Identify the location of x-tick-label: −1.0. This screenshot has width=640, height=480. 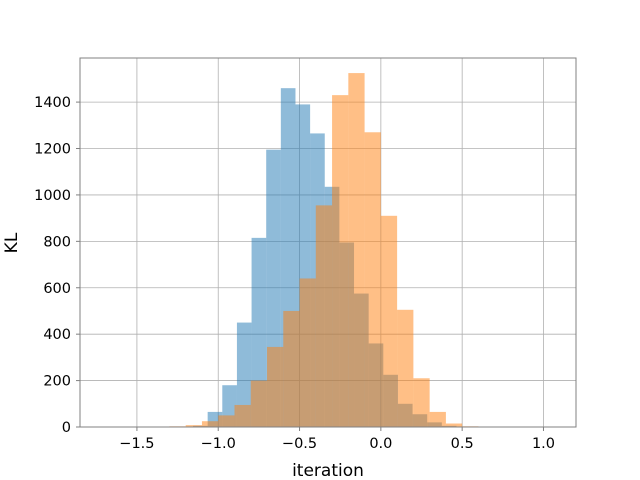
(218, 444).